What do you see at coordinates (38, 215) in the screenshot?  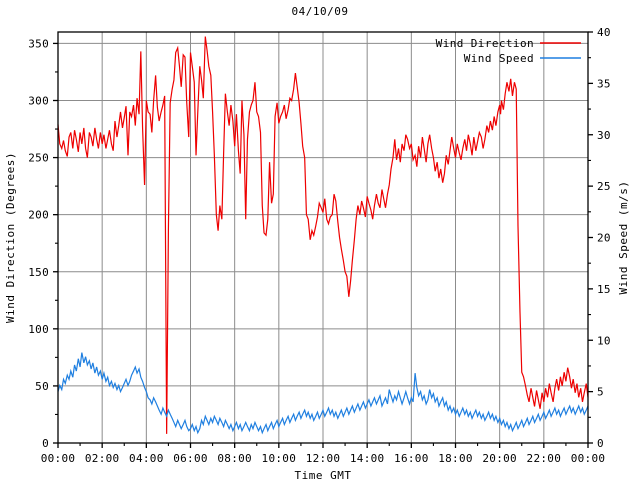 I see `y-tick-label-left: 200` at bounding box center [38, 215].